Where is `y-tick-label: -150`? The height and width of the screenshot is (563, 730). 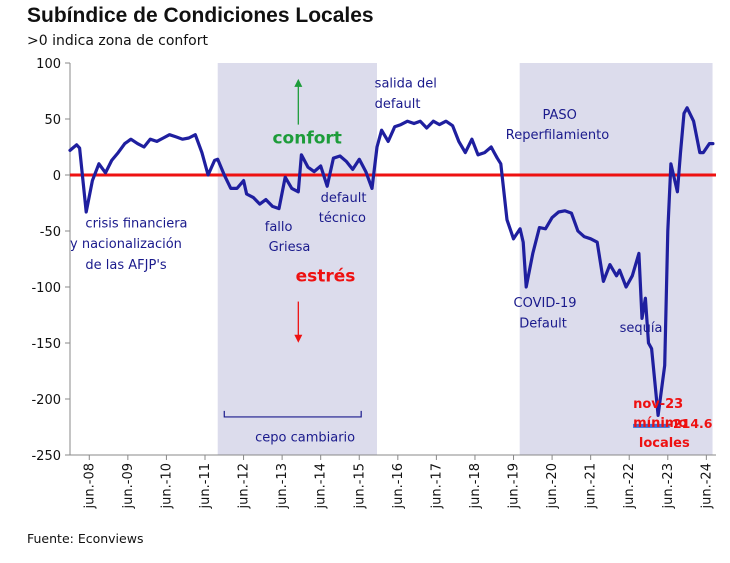
y-tick-label: -150 is located at coordinates (46, 344).